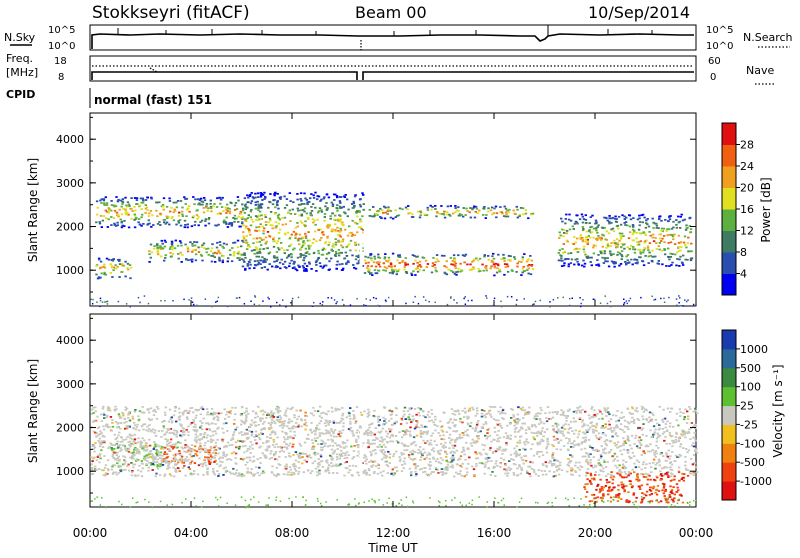 This screenshot has height=558, width=800. What do you see at coordinates (393, 37) in the screenshot?
I see `nsky-frame` at bounding box center [393, 37].